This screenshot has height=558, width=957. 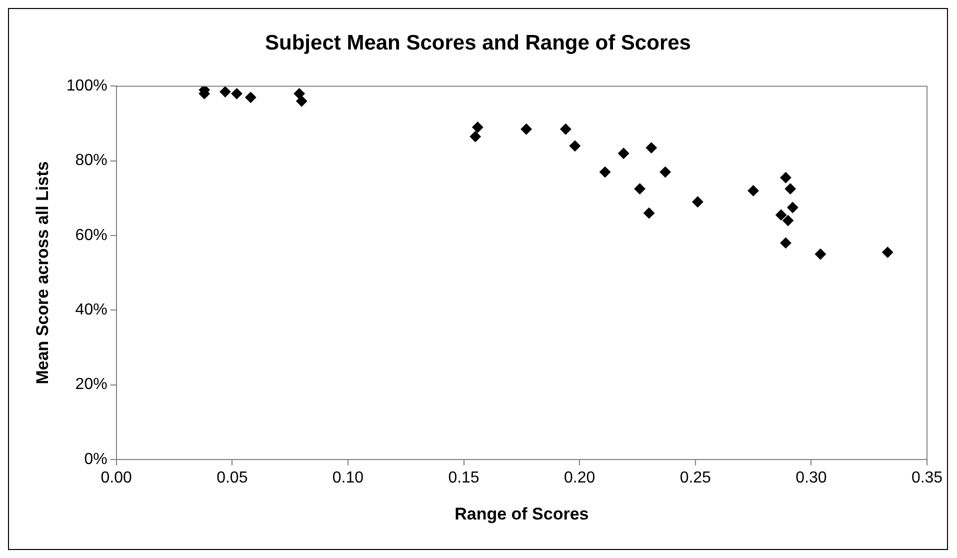 What do you see at coordinates (87, 86) in the screenshot?
I see `y-tick-label: 100%` at bounding box center [87, 86].